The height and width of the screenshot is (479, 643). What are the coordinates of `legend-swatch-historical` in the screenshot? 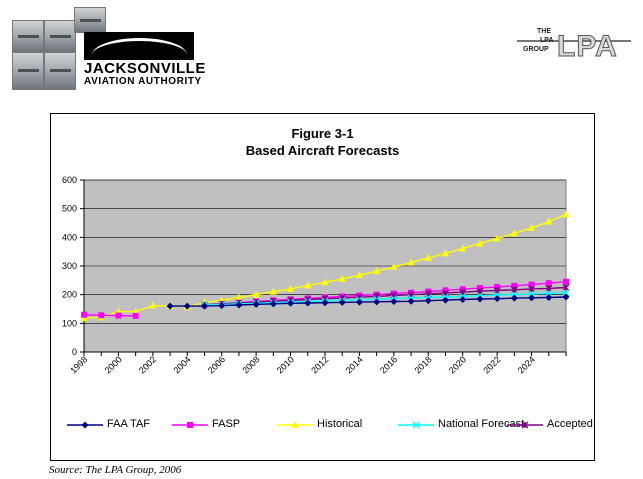 It's located at (295, 424).